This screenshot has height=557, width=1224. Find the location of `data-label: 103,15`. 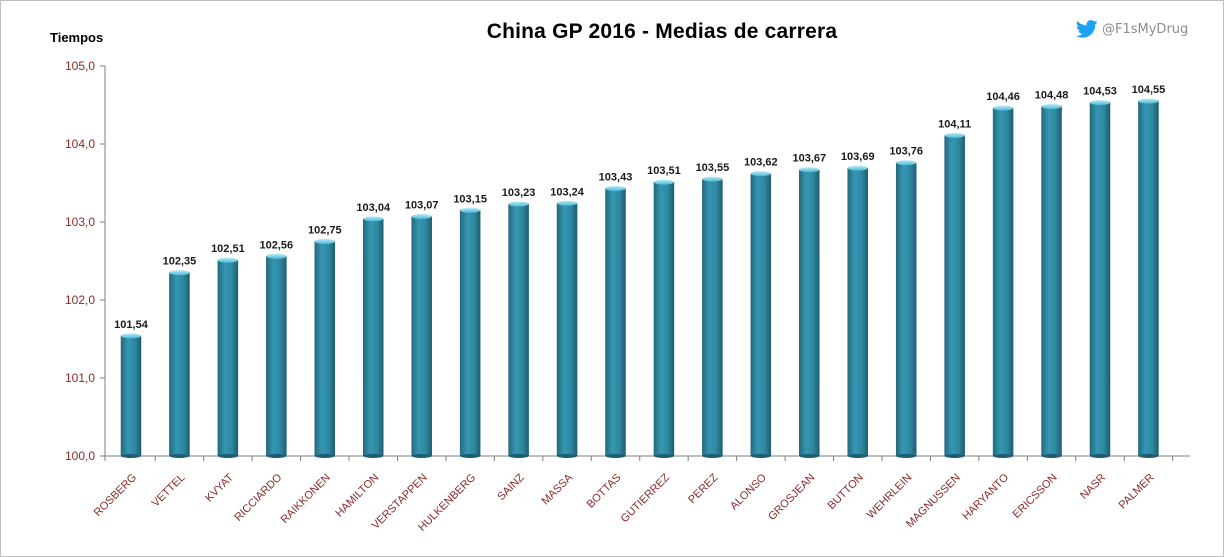

data-label: 103,15 is located at coordinates (470, 199).